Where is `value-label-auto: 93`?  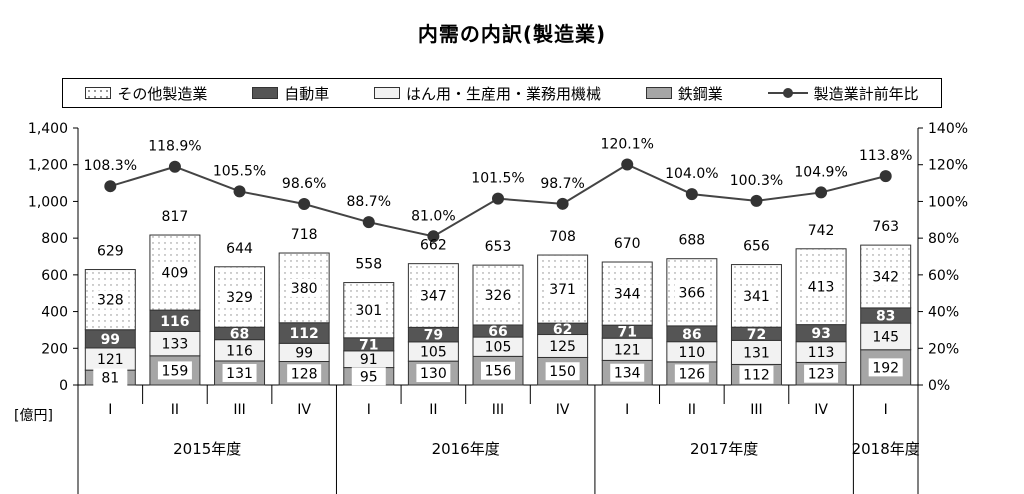
value-label-auto: 93 is located at coordinates (820, 334).